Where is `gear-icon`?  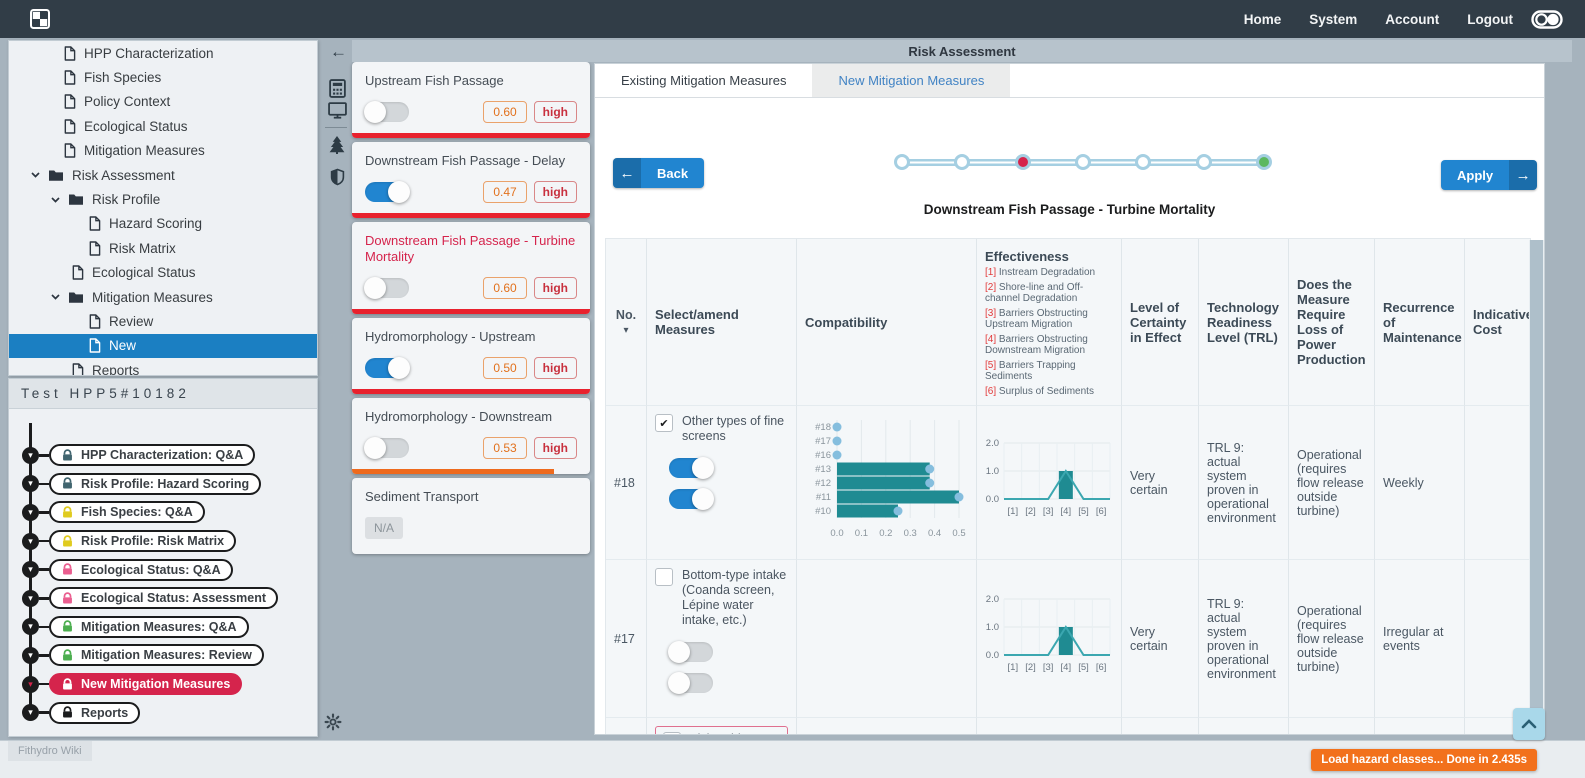
gear-icon is located at coordinates (333, 722).